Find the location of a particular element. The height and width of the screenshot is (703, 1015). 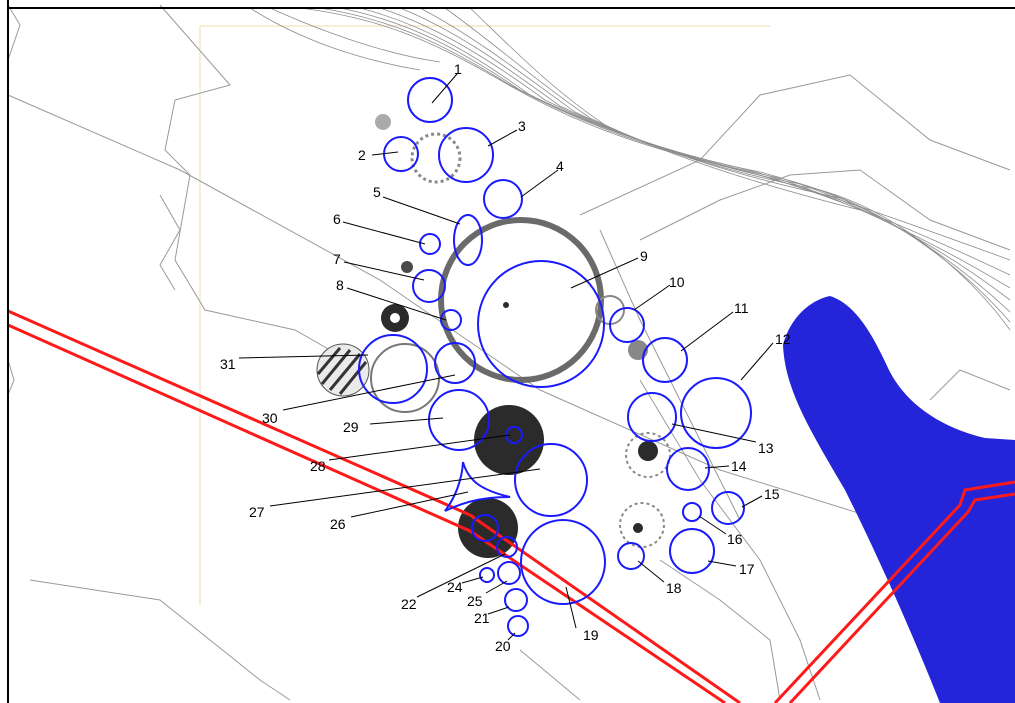

feature-label-31: 31 is located at coordinates (228, 364).